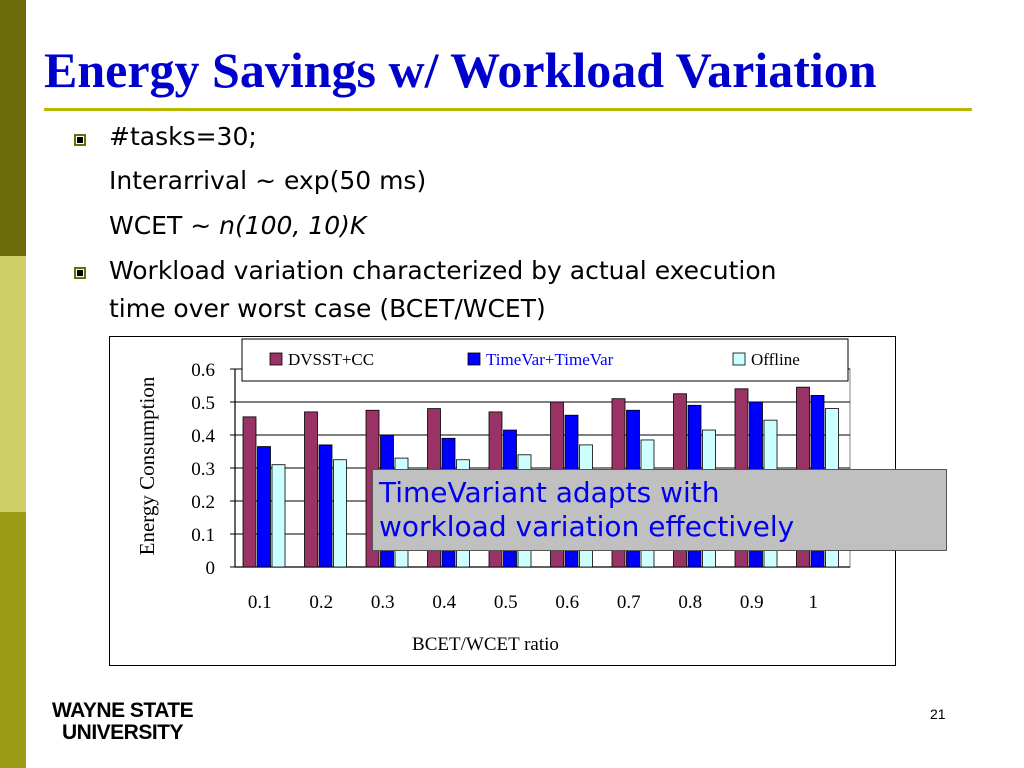  What do you see at coordinates (444, 602) in the screenshot?
I see `x-tick-label: 0.4` at bounding box center [444, 602].